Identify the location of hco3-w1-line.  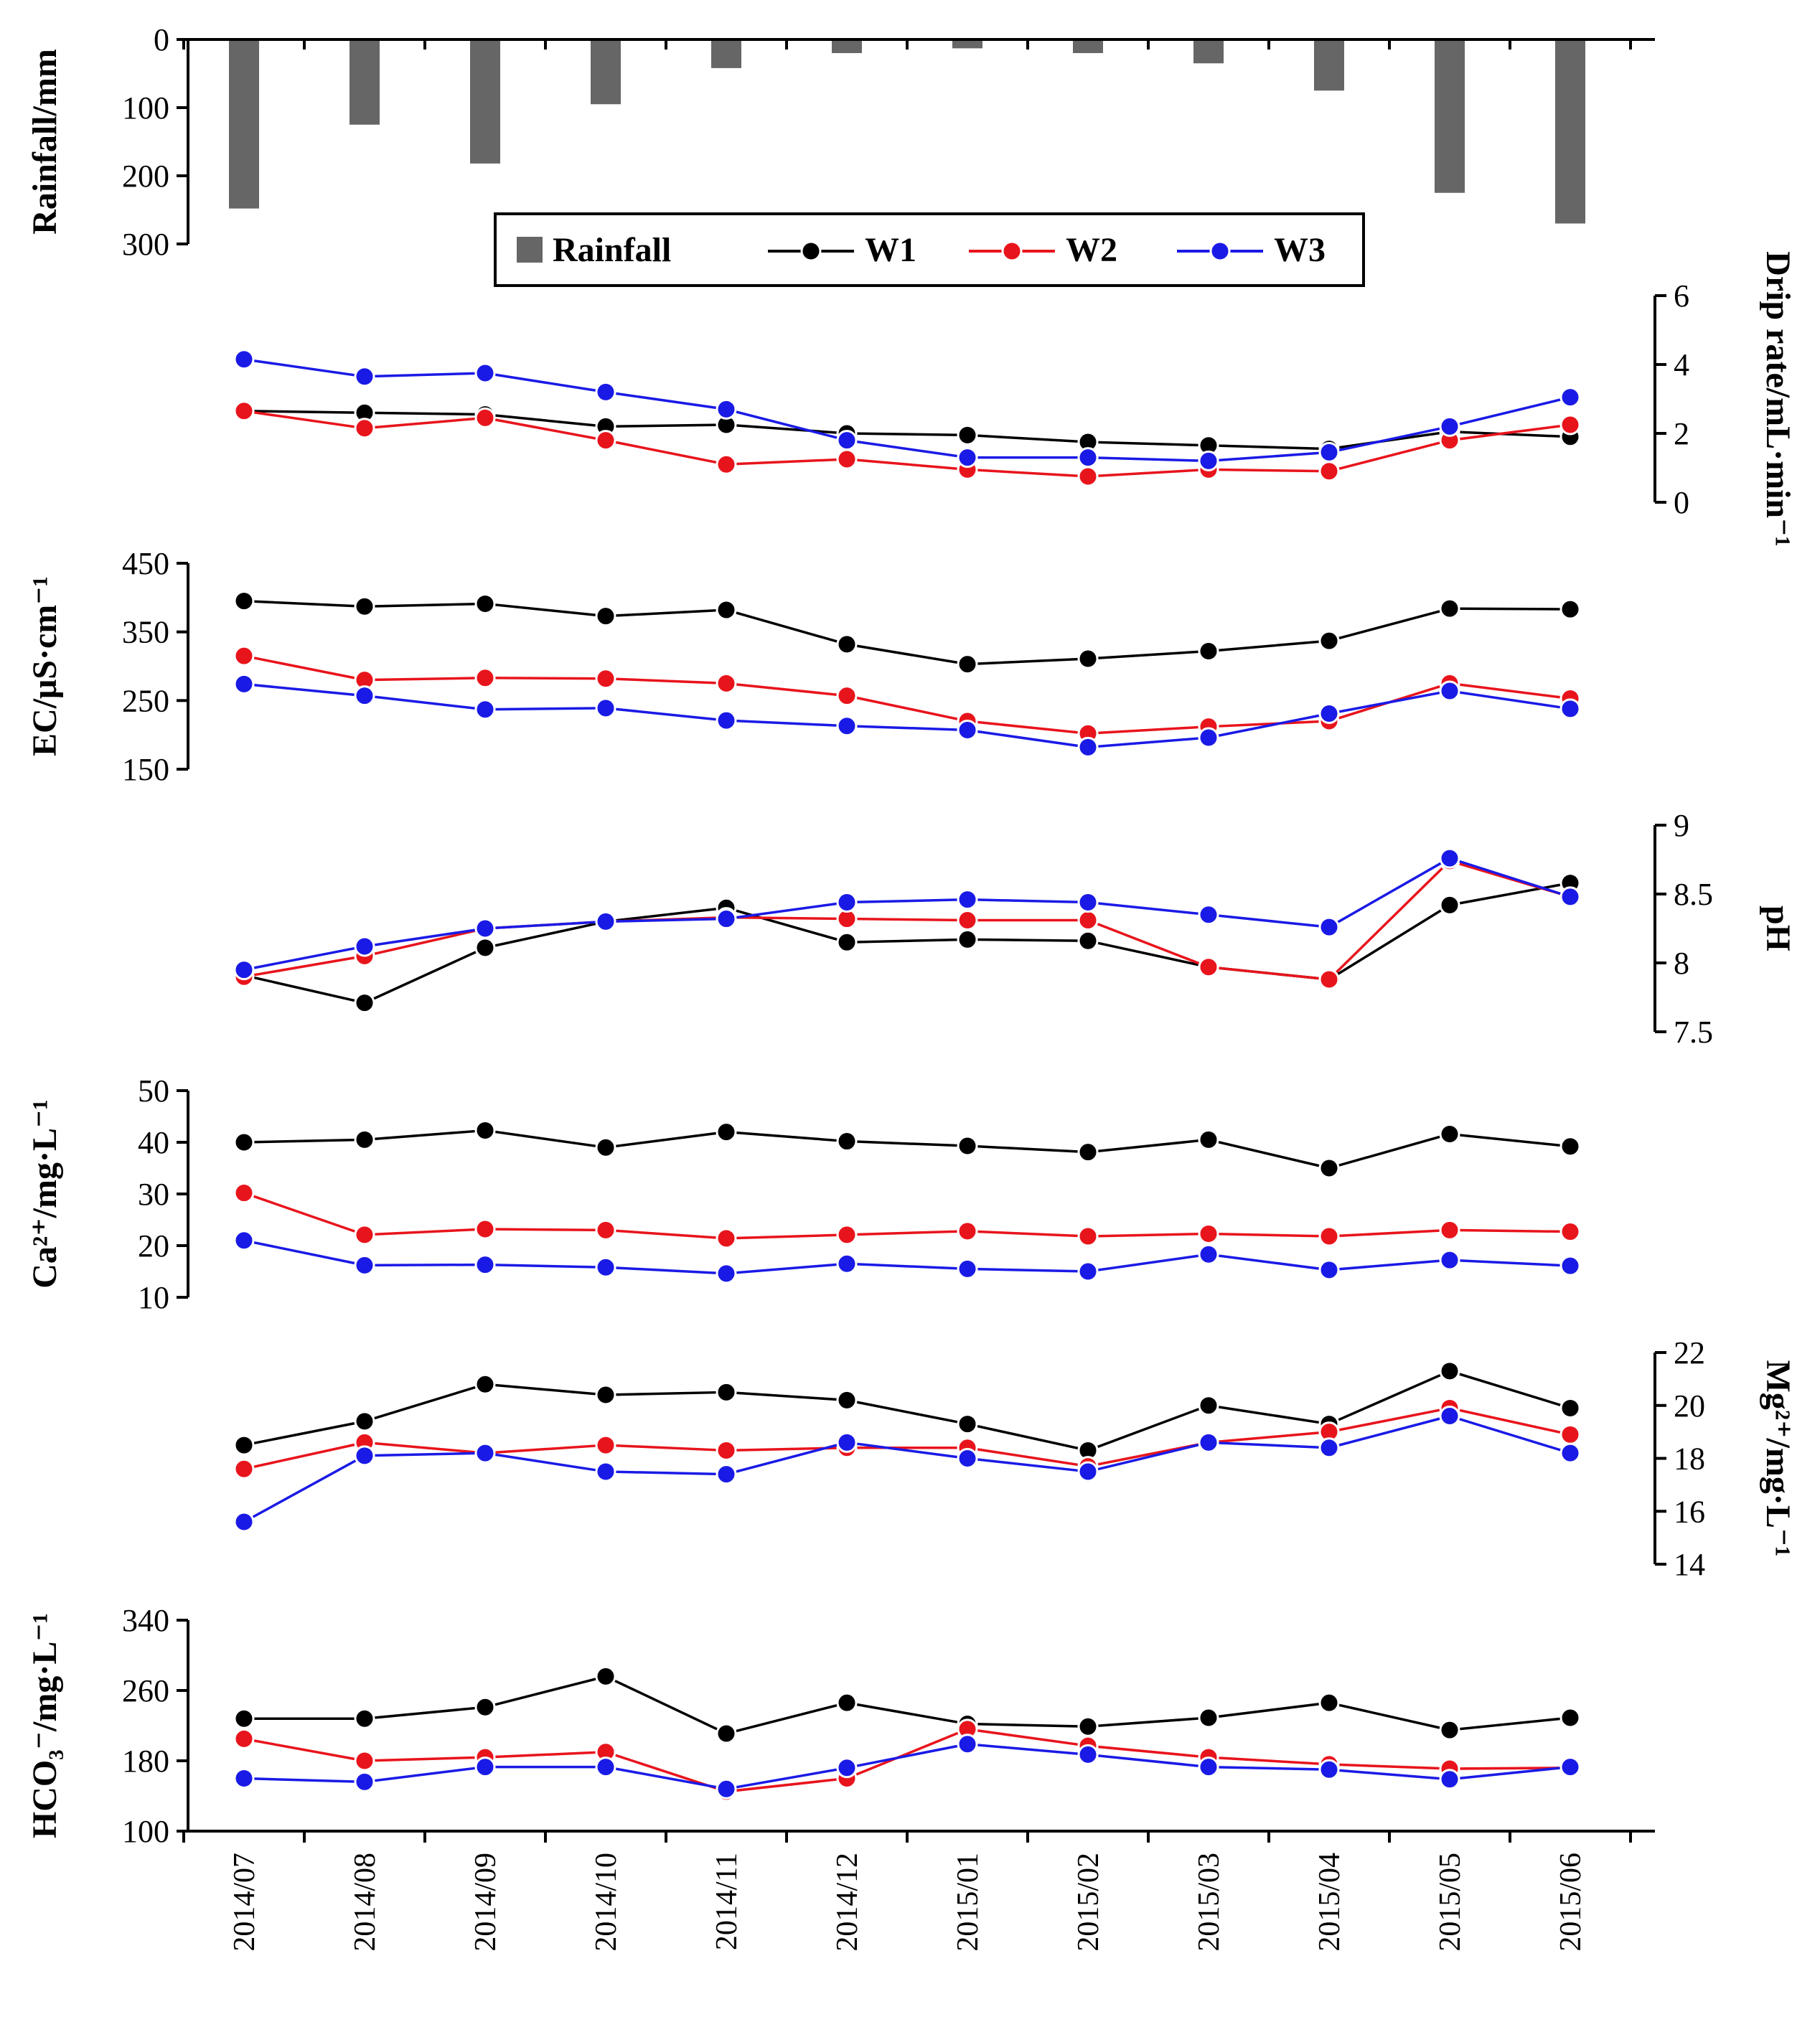
(907, 1705).